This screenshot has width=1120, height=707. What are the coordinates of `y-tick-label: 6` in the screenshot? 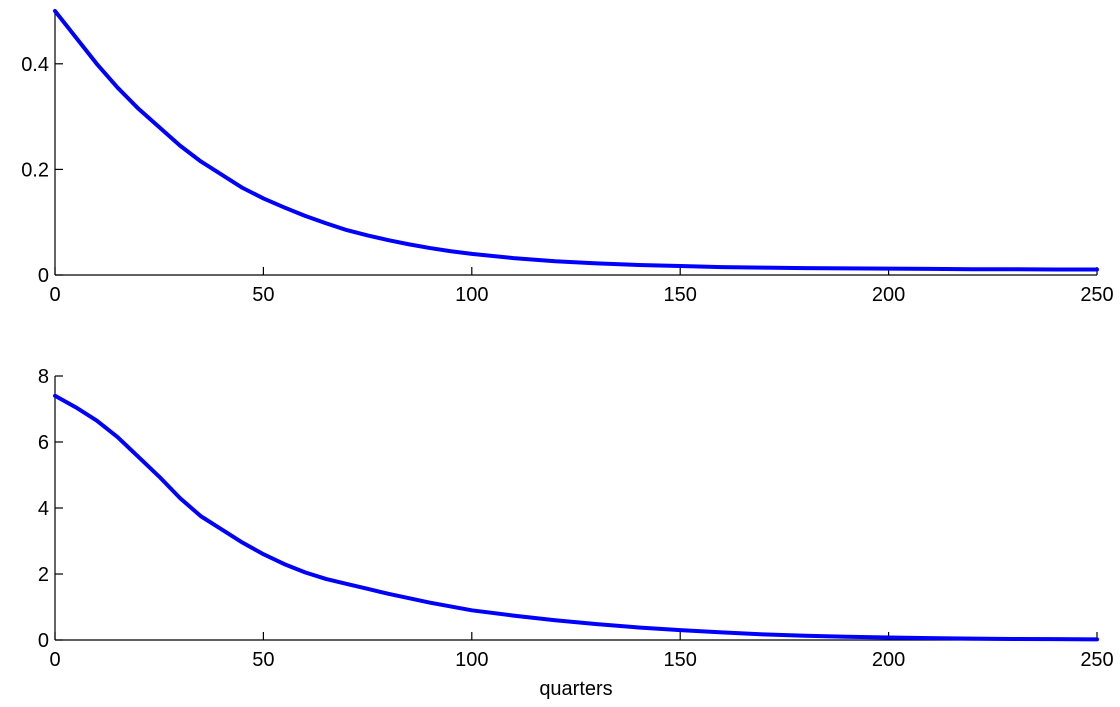 It's located at (43, 443).